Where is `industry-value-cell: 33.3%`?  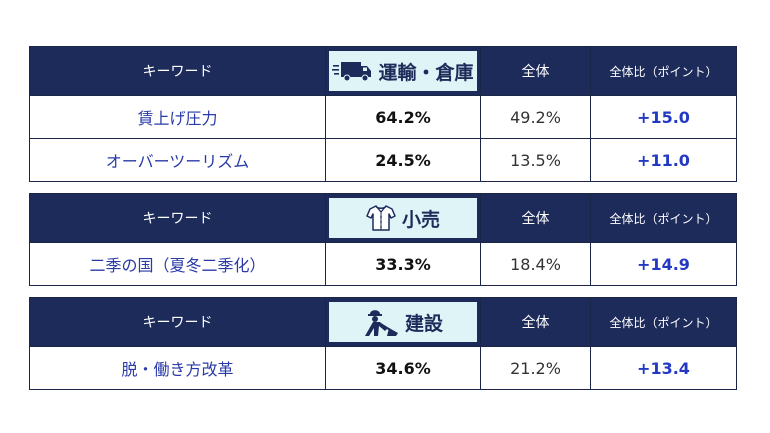
industry-value-cell: 33.3% is located at coordinates (403, 264).